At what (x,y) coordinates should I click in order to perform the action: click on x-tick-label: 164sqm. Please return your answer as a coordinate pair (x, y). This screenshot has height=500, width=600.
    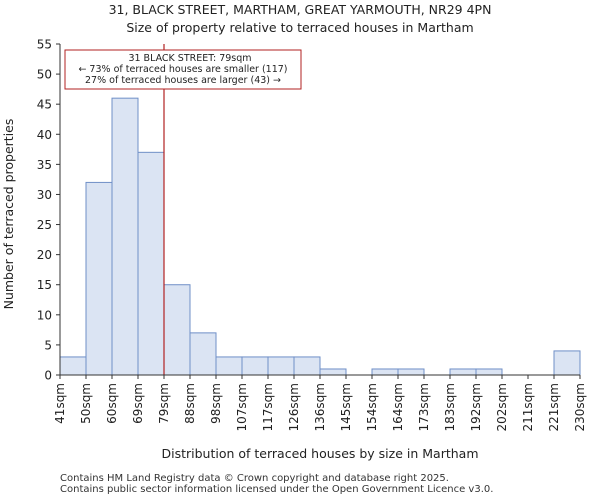
    Looking at the image, I should click on (398, 407).